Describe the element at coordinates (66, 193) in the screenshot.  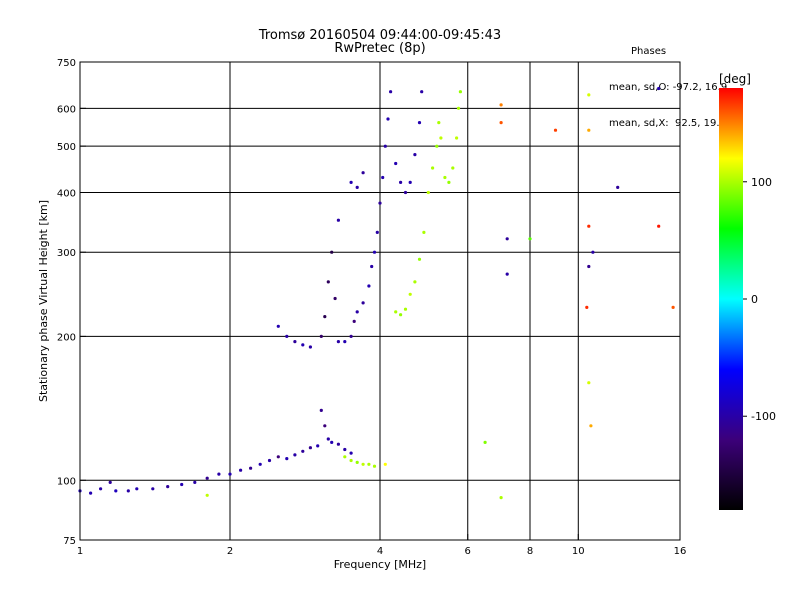
I see `y-tick-label: 400` at that location.